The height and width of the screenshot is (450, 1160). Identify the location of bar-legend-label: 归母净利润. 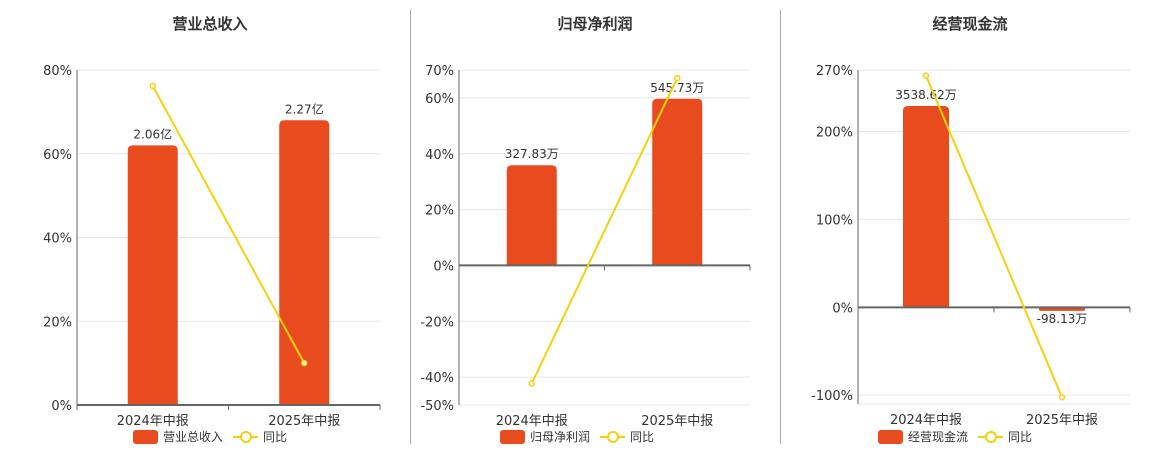
(559, 437).